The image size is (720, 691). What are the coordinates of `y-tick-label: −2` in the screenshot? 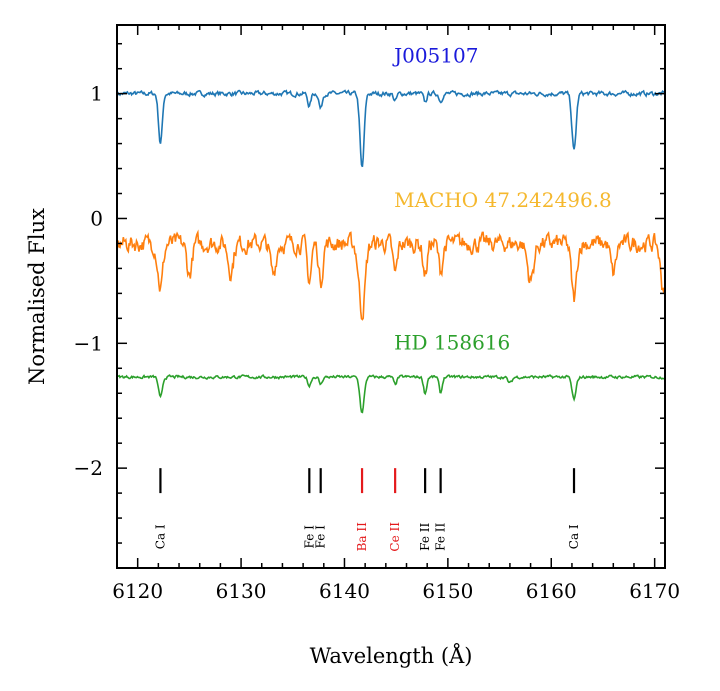 It's located at (88, 468).